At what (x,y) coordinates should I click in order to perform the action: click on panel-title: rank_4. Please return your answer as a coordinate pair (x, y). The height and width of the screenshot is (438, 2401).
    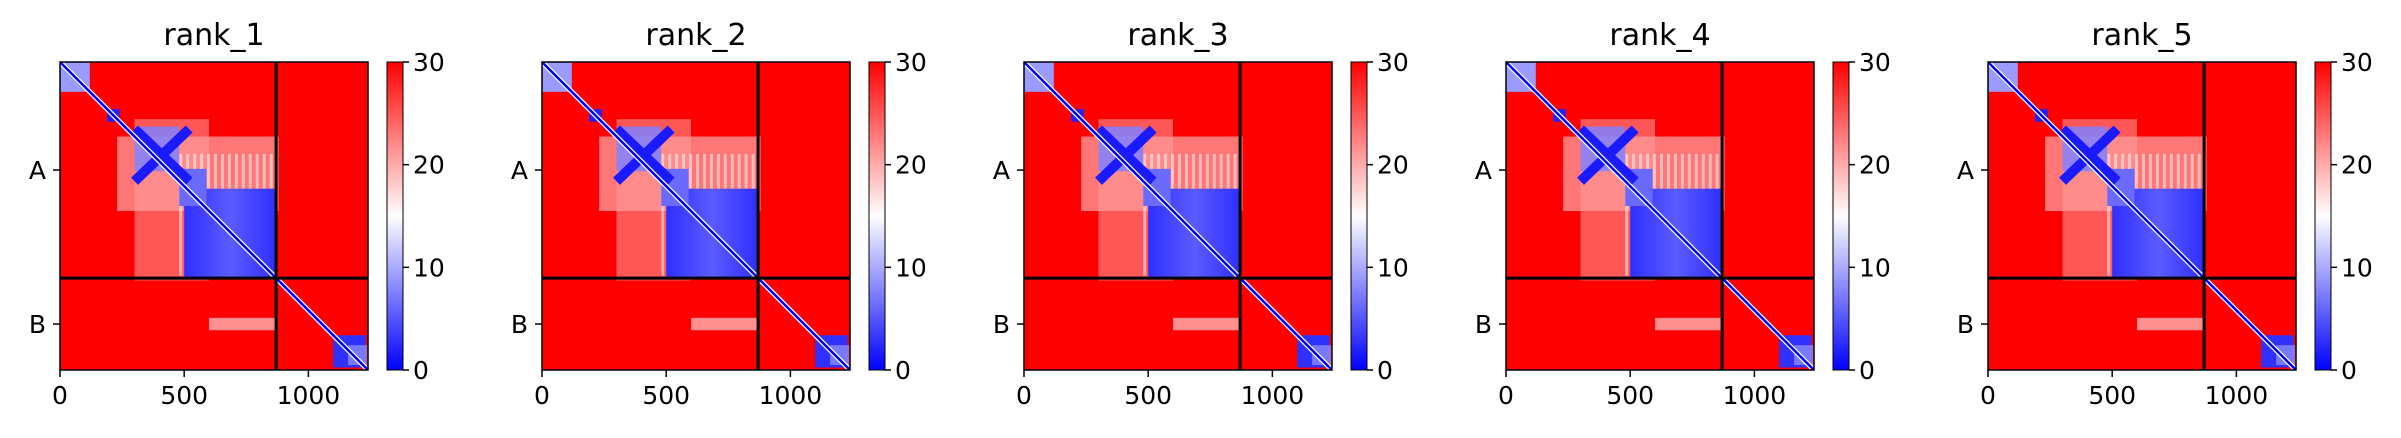
    Looking at the image, I should click on (1659, 35).